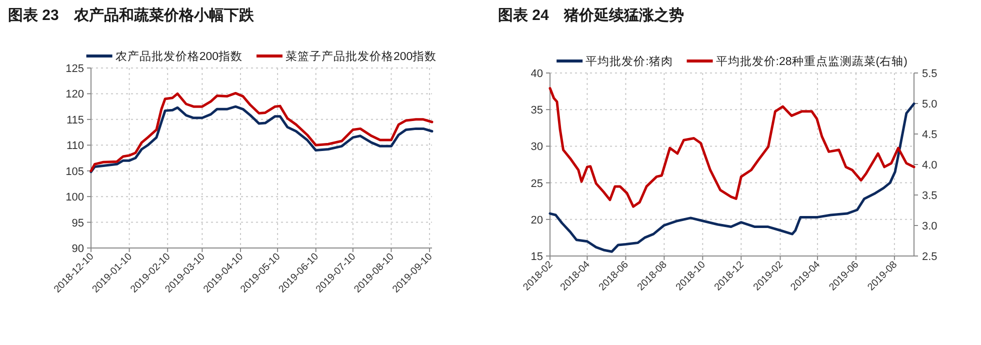  What do you see at coordinates (930, 196) in the screenshot?
I see `y2tick: 3.5` at bounding box center [930, 196].